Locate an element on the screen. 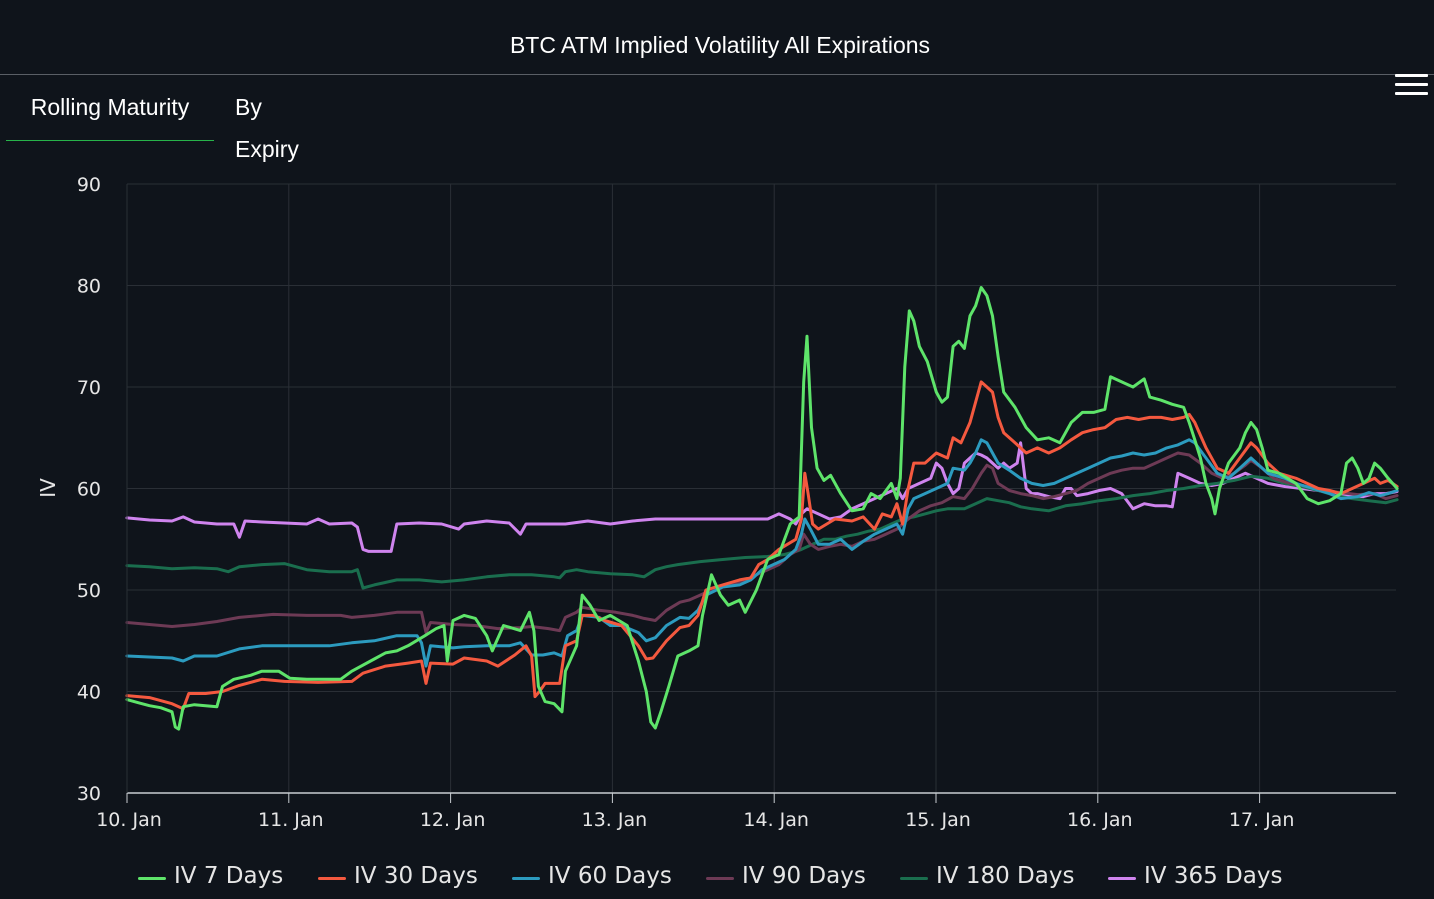 This screenshot has width=1434, height=899. tab-rolling-maturity: Rolling Maturity is located at coordinates (110, 113).